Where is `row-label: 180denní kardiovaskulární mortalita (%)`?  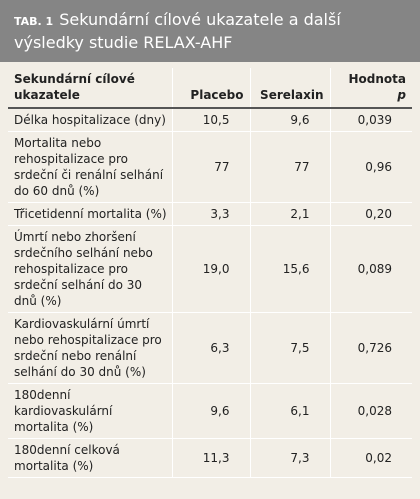
row-label: 180denní kardiovaskulární mortalita (%) is located at coordinates (90, 411).